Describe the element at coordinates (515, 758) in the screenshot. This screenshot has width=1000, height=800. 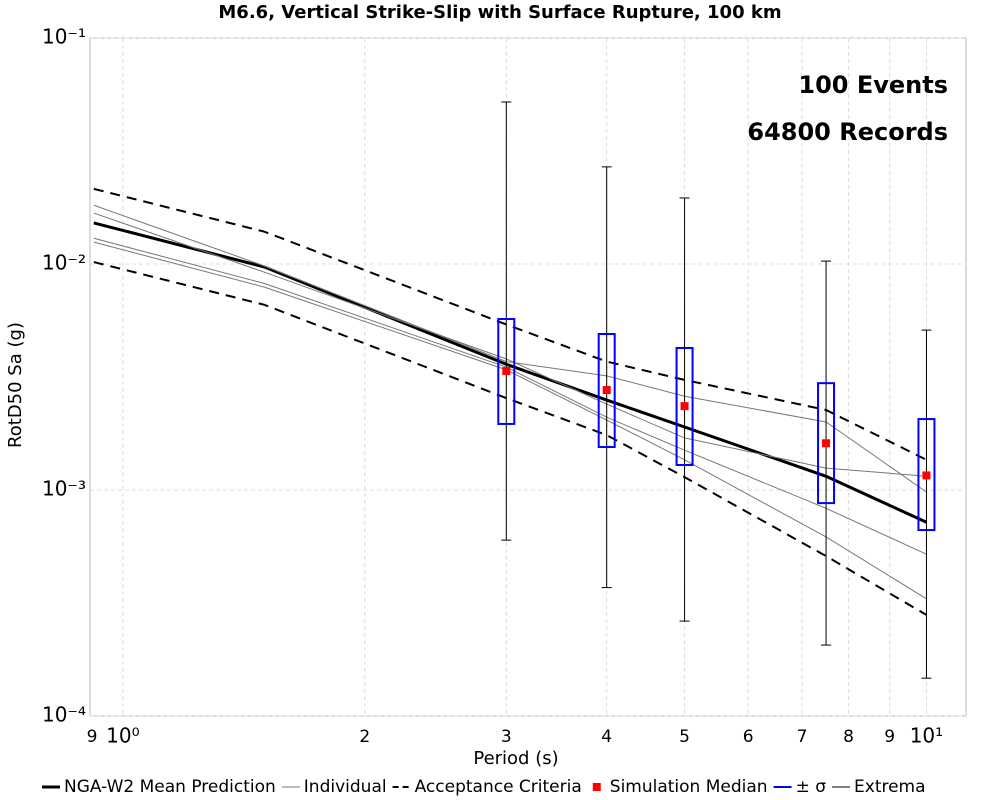
I see `x-axis-label: Period (s)` at that location.